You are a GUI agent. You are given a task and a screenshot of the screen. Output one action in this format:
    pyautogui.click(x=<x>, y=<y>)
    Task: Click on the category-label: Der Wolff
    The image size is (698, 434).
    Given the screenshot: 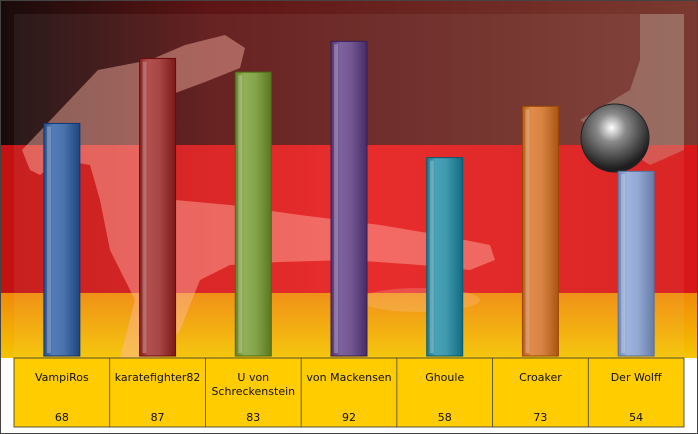 What is the action you would take?
    pyautogui.click(x=636, y=377)
    